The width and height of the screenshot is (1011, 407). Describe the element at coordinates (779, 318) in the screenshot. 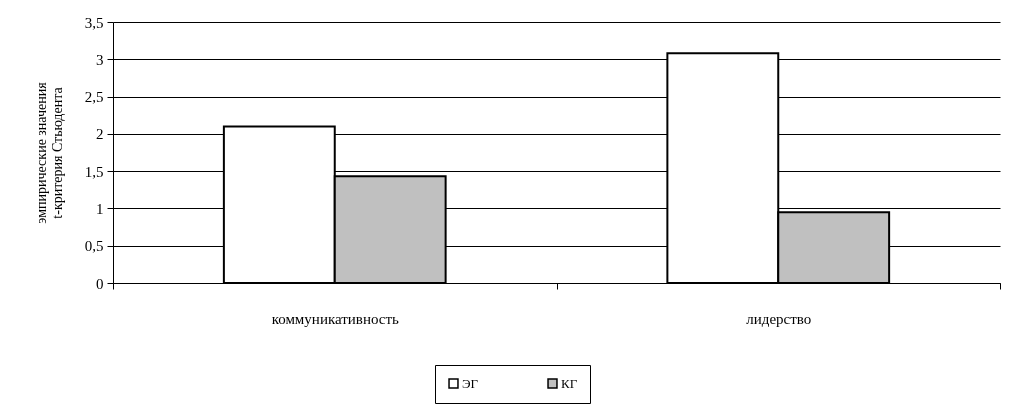

I see `x-tick-label: лидерство` at that location.